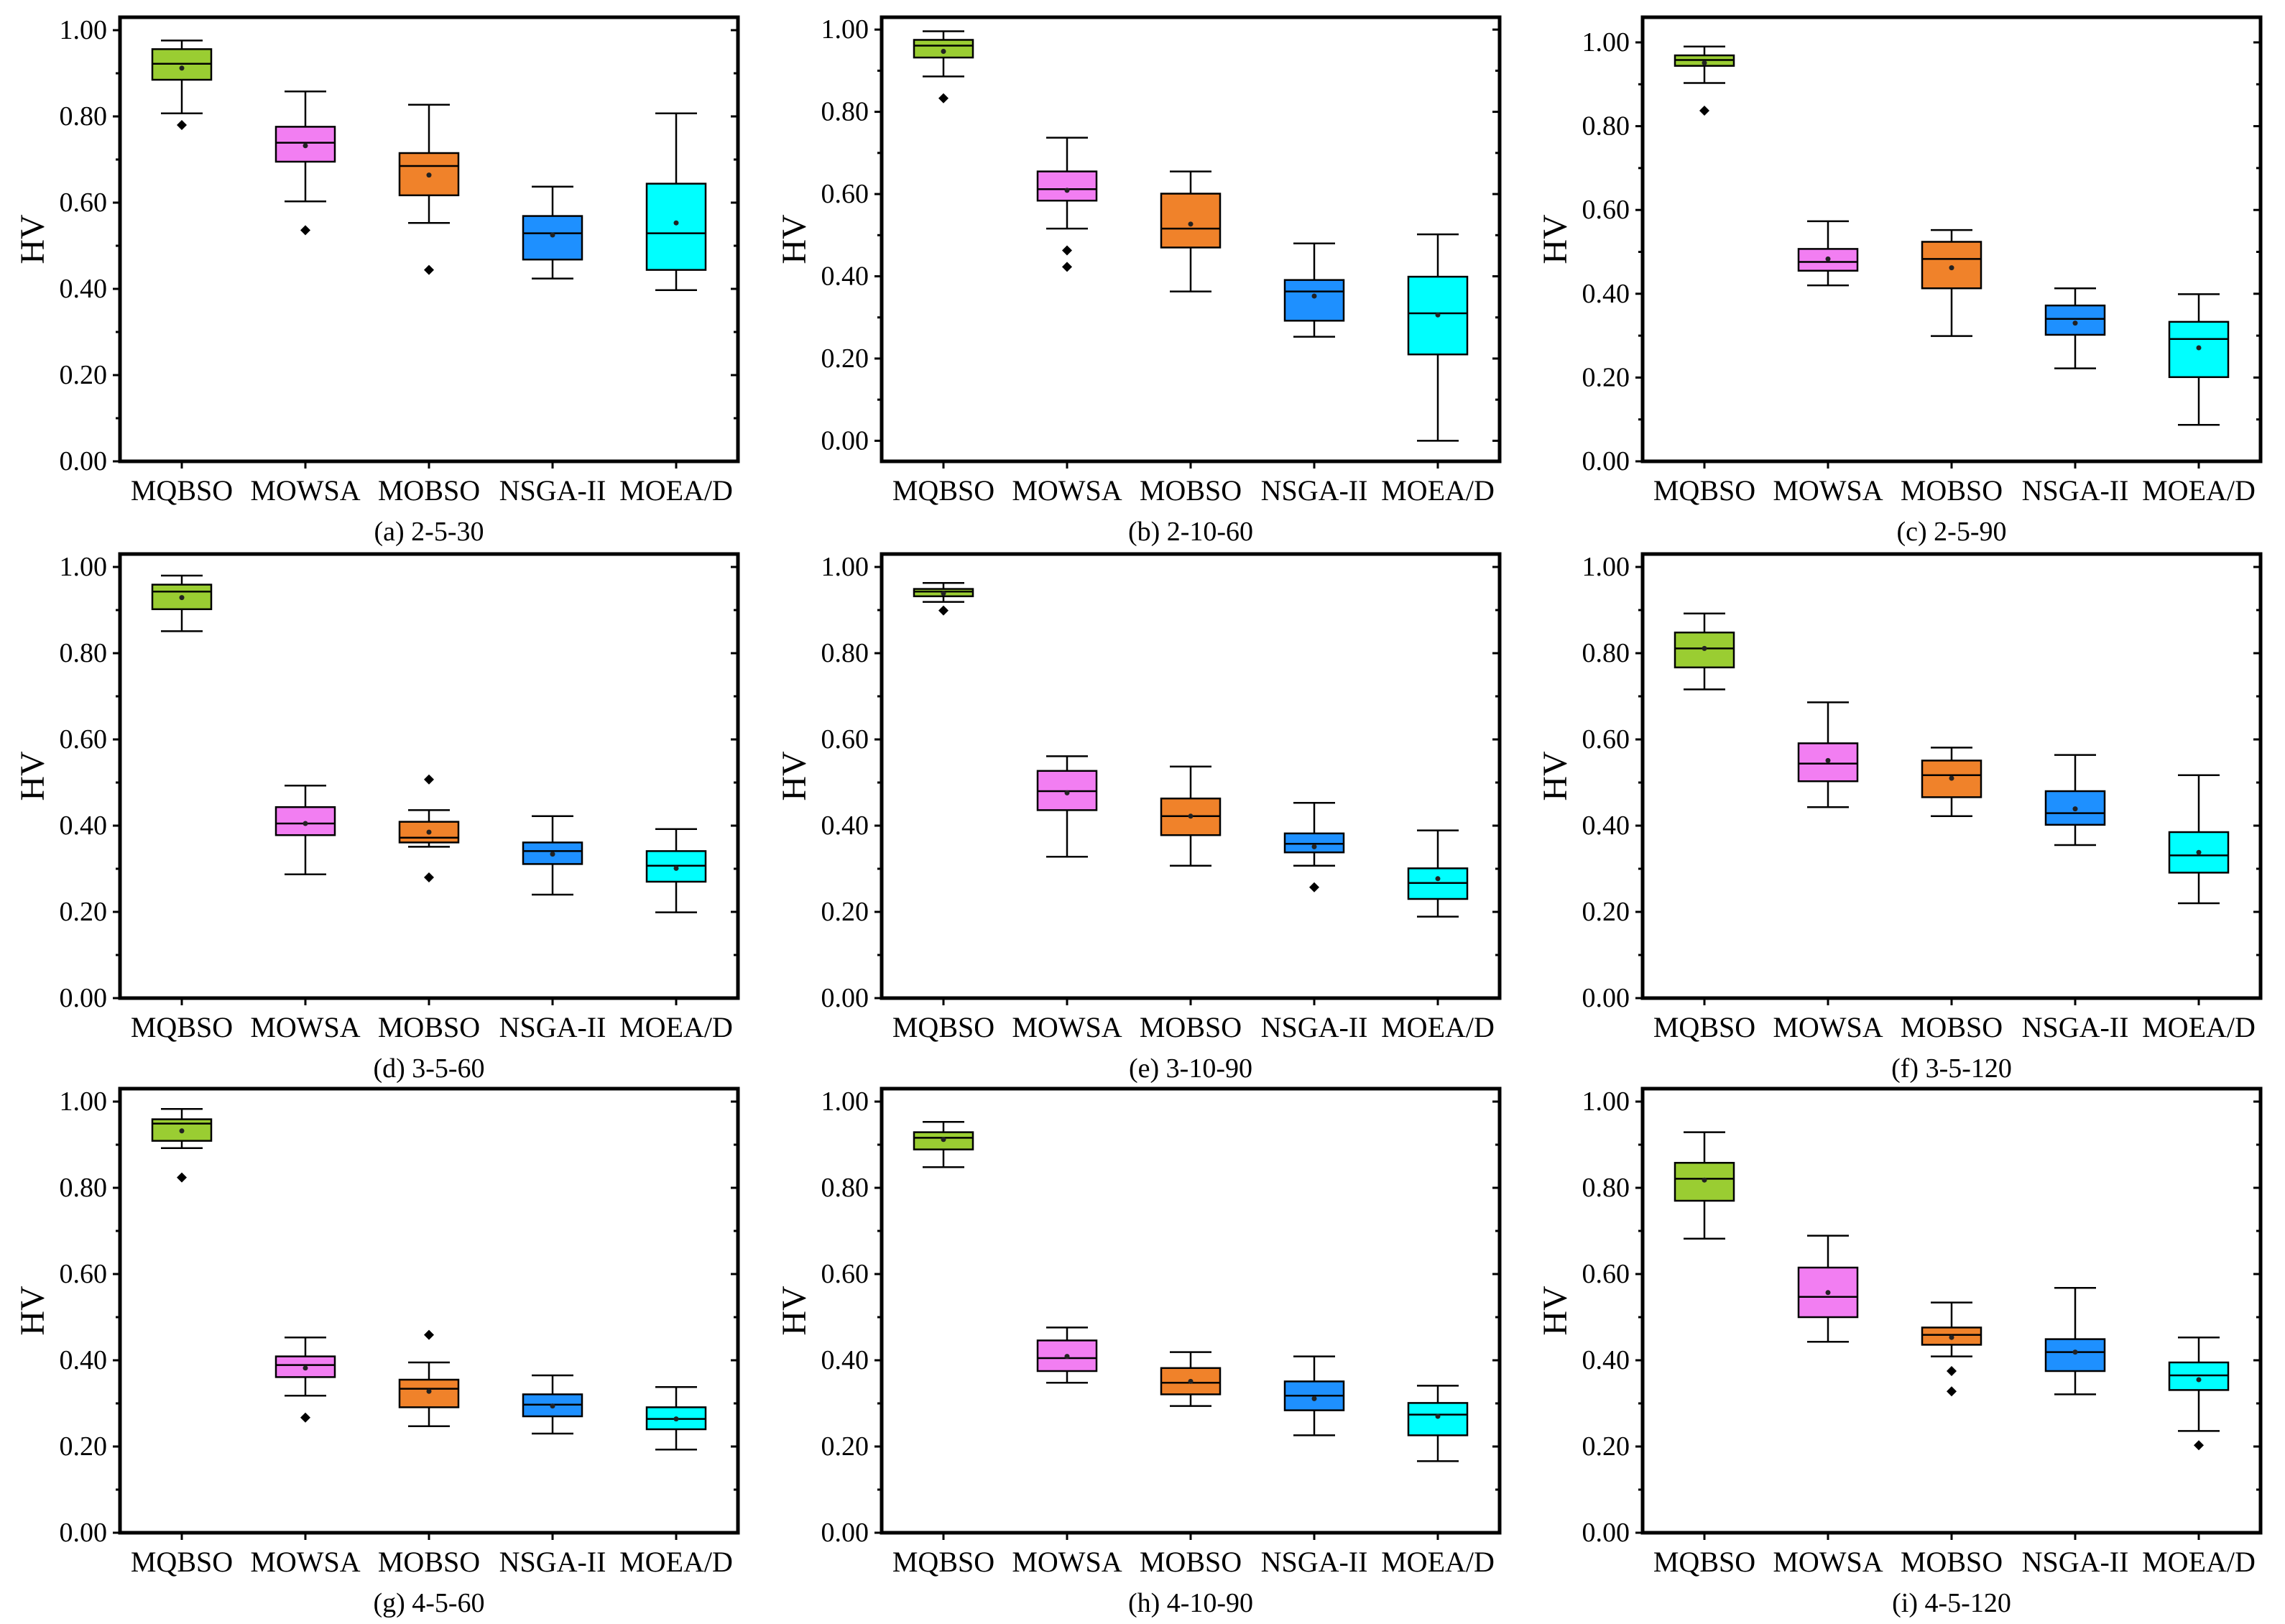 The image size is (2285, 1624). I want to click on panel-d-ytick-label: 0.60, so click(84, 739).